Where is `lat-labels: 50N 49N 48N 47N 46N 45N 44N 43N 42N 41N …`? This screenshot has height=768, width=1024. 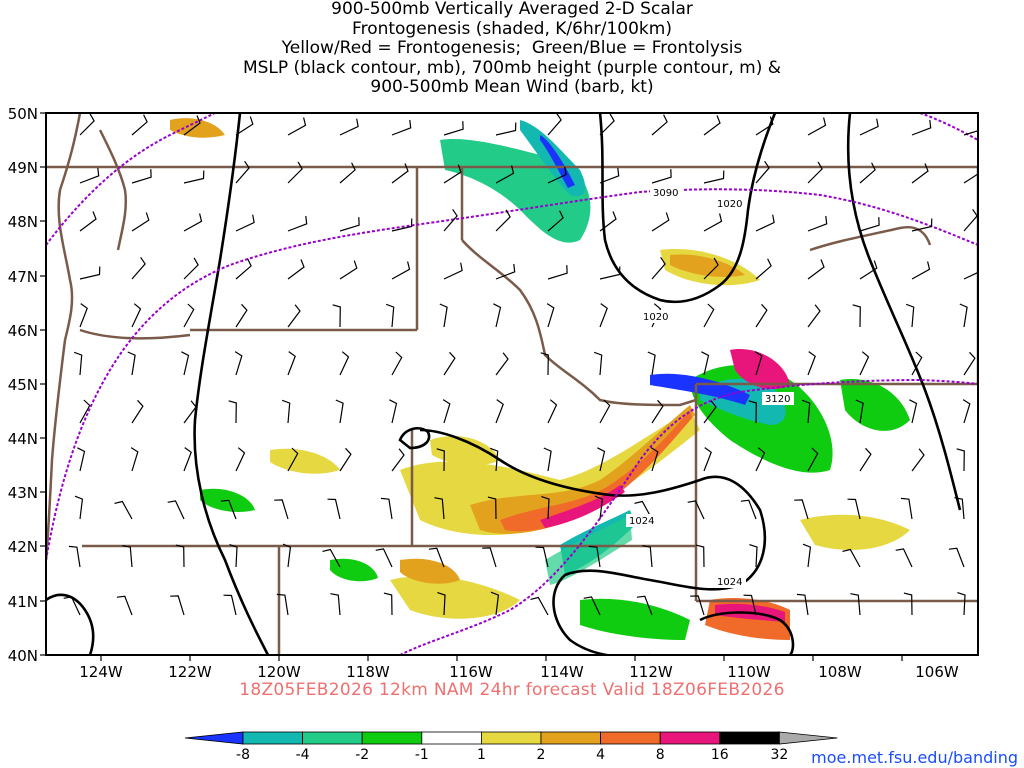 lat-labels: 50N 49N 48N 47N 46N 45N 44N 43N 42N 41N … is located at coordinates (23, 385).